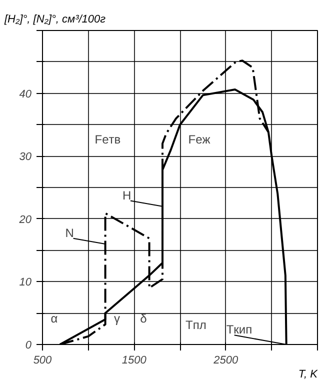 The image size is (335, 383). Describe the element at coordinates (25, 157) in the screenshot. I see `y-tick-label: 30` at that location.